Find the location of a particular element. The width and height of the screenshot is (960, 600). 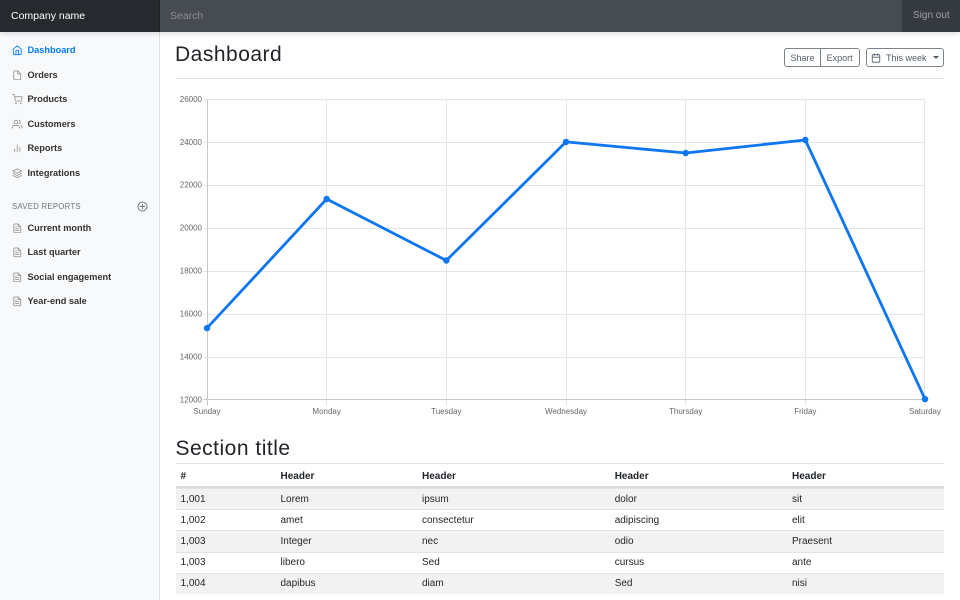

svg-text: 26000 is located at coordinates (191, 99).